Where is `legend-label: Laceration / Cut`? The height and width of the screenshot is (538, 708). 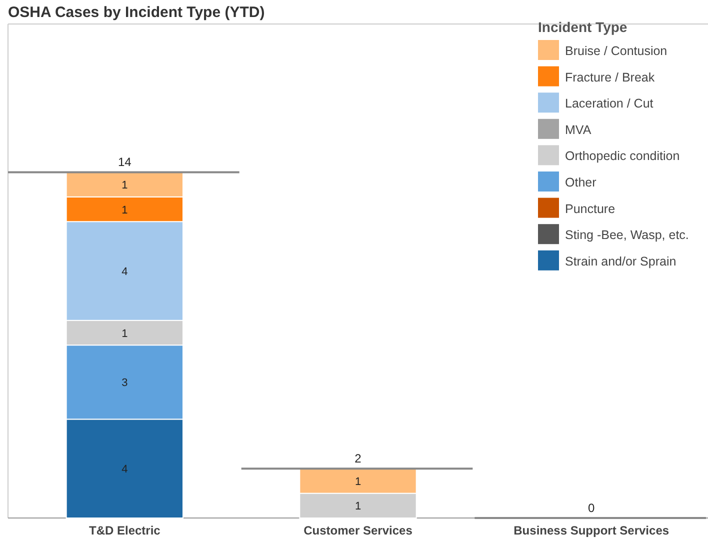 legend-label: Laceration / Cut is located at coordinates (609, 103).